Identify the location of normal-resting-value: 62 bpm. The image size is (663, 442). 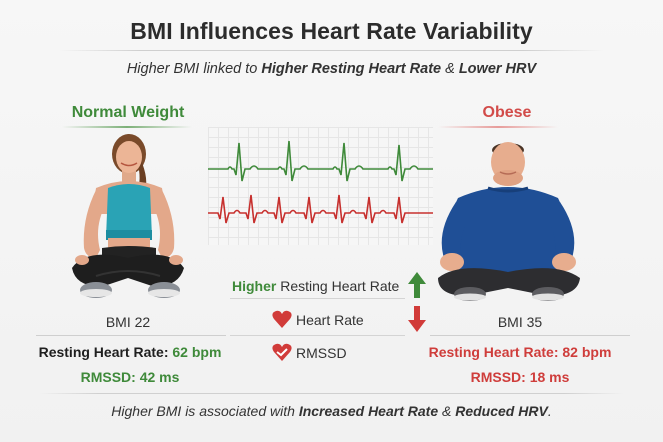
(197, 352).